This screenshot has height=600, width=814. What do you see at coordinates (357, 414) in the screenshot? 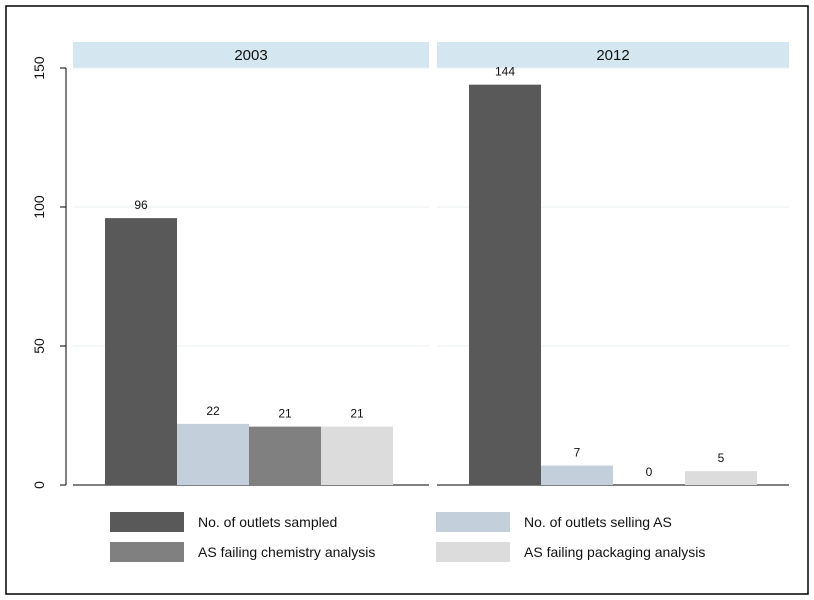
I see `bar-label-2003-series-3: 21` at bounding box center [357, 414].